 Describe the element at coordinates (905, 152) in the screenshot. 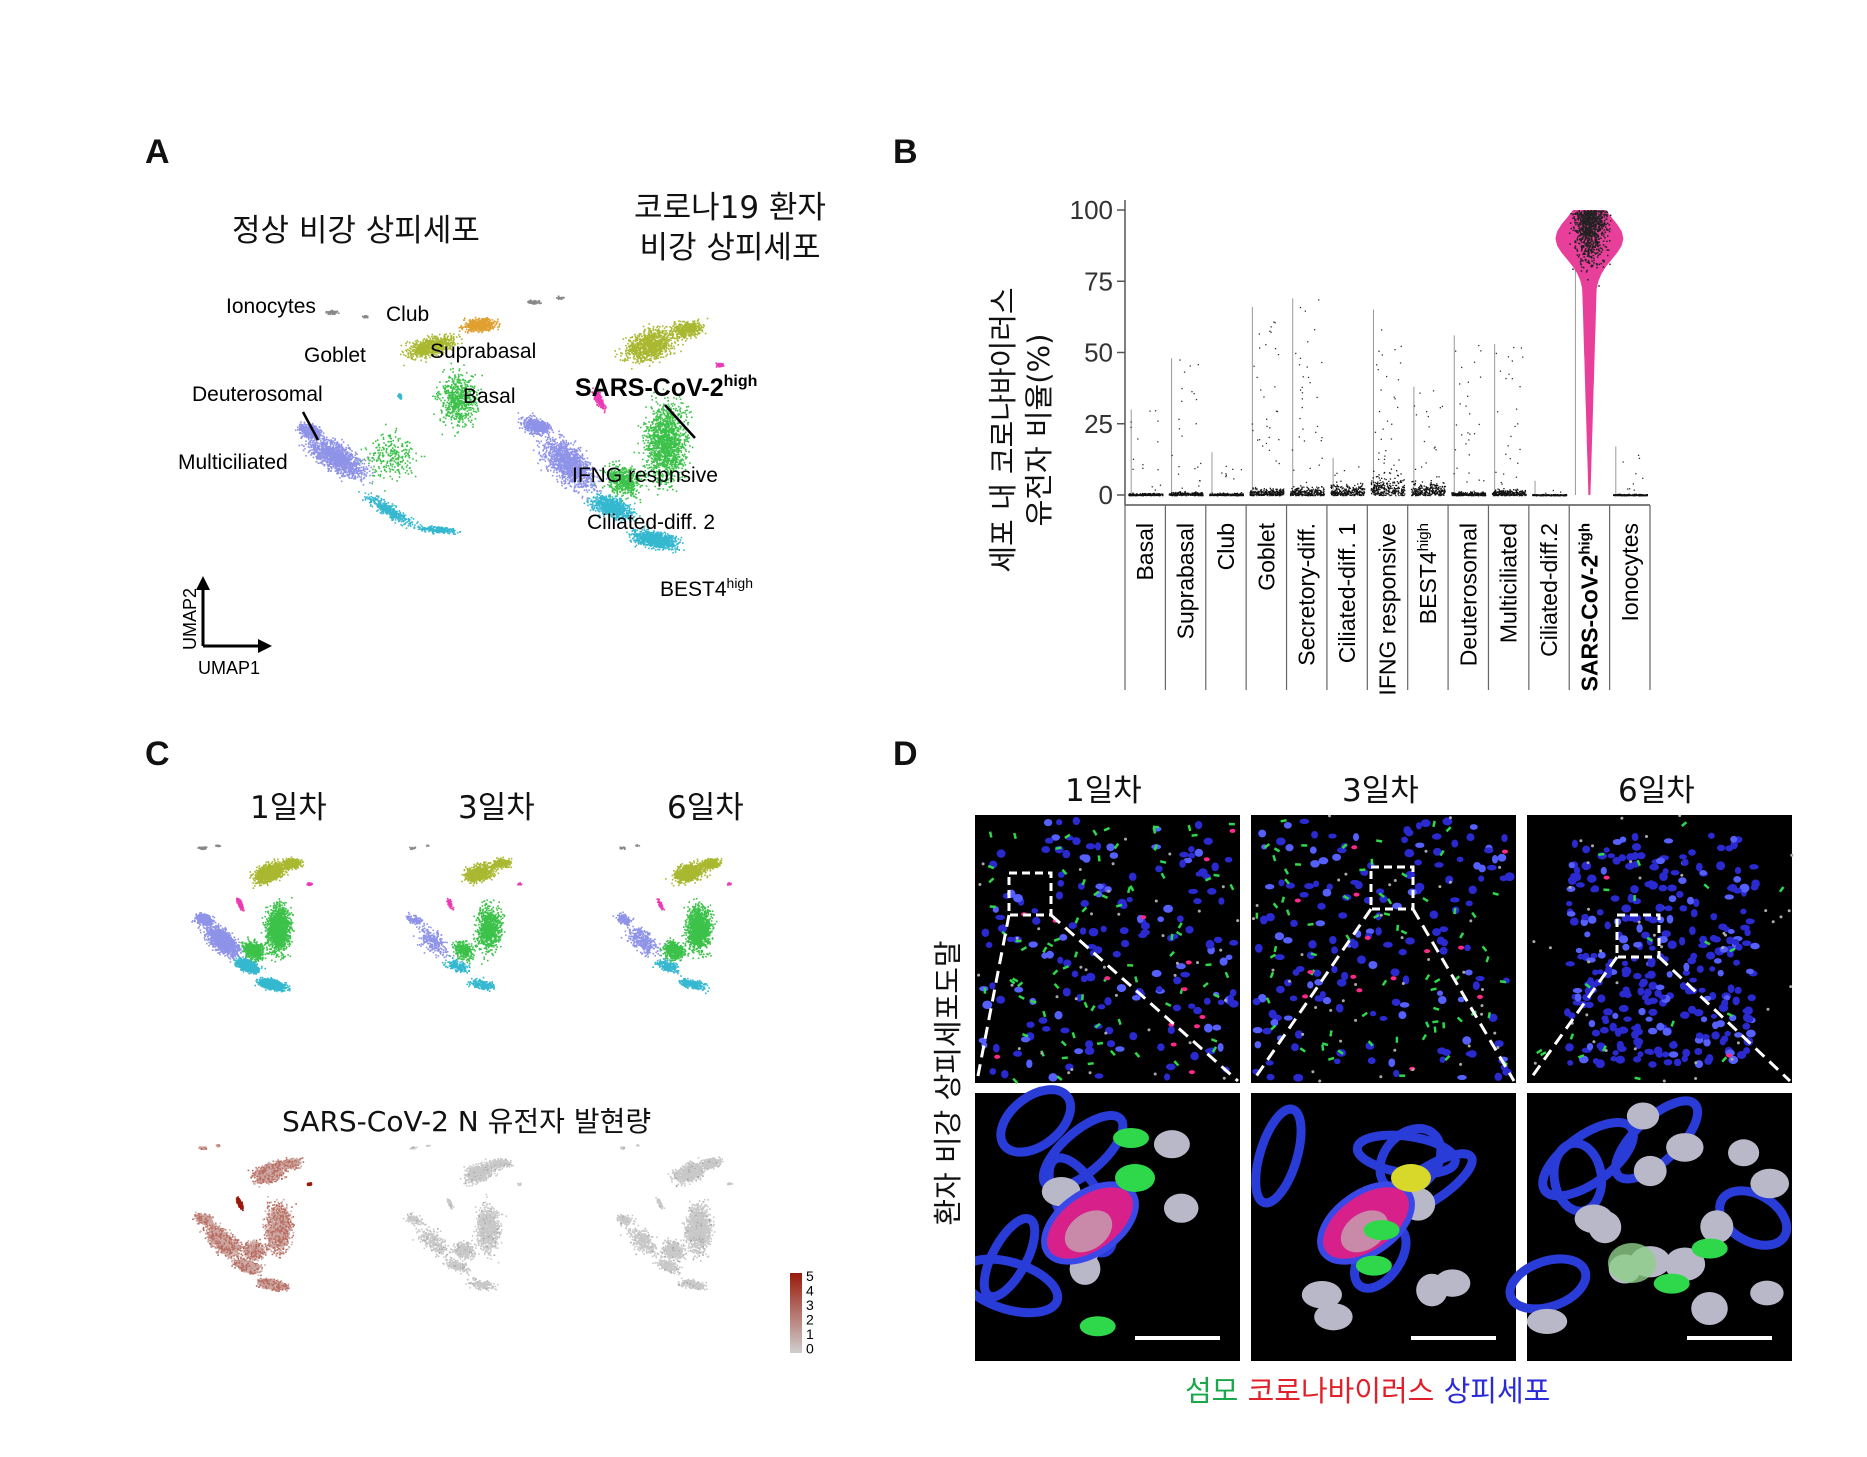

I see `panel-label-b: B` at that location.